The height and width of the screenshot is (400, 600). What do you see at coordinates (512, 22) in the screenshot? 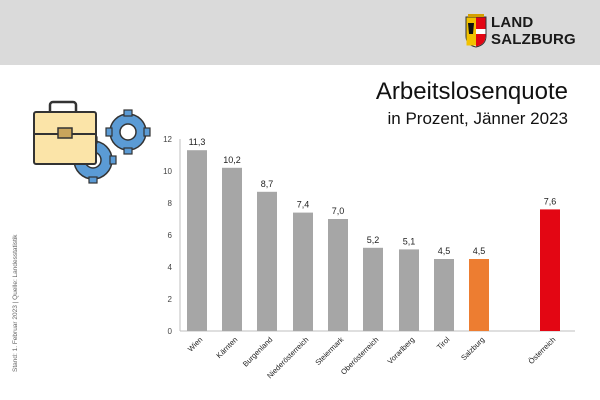
I see `brand-line-1: LAND` at bounding box center [512, 22].